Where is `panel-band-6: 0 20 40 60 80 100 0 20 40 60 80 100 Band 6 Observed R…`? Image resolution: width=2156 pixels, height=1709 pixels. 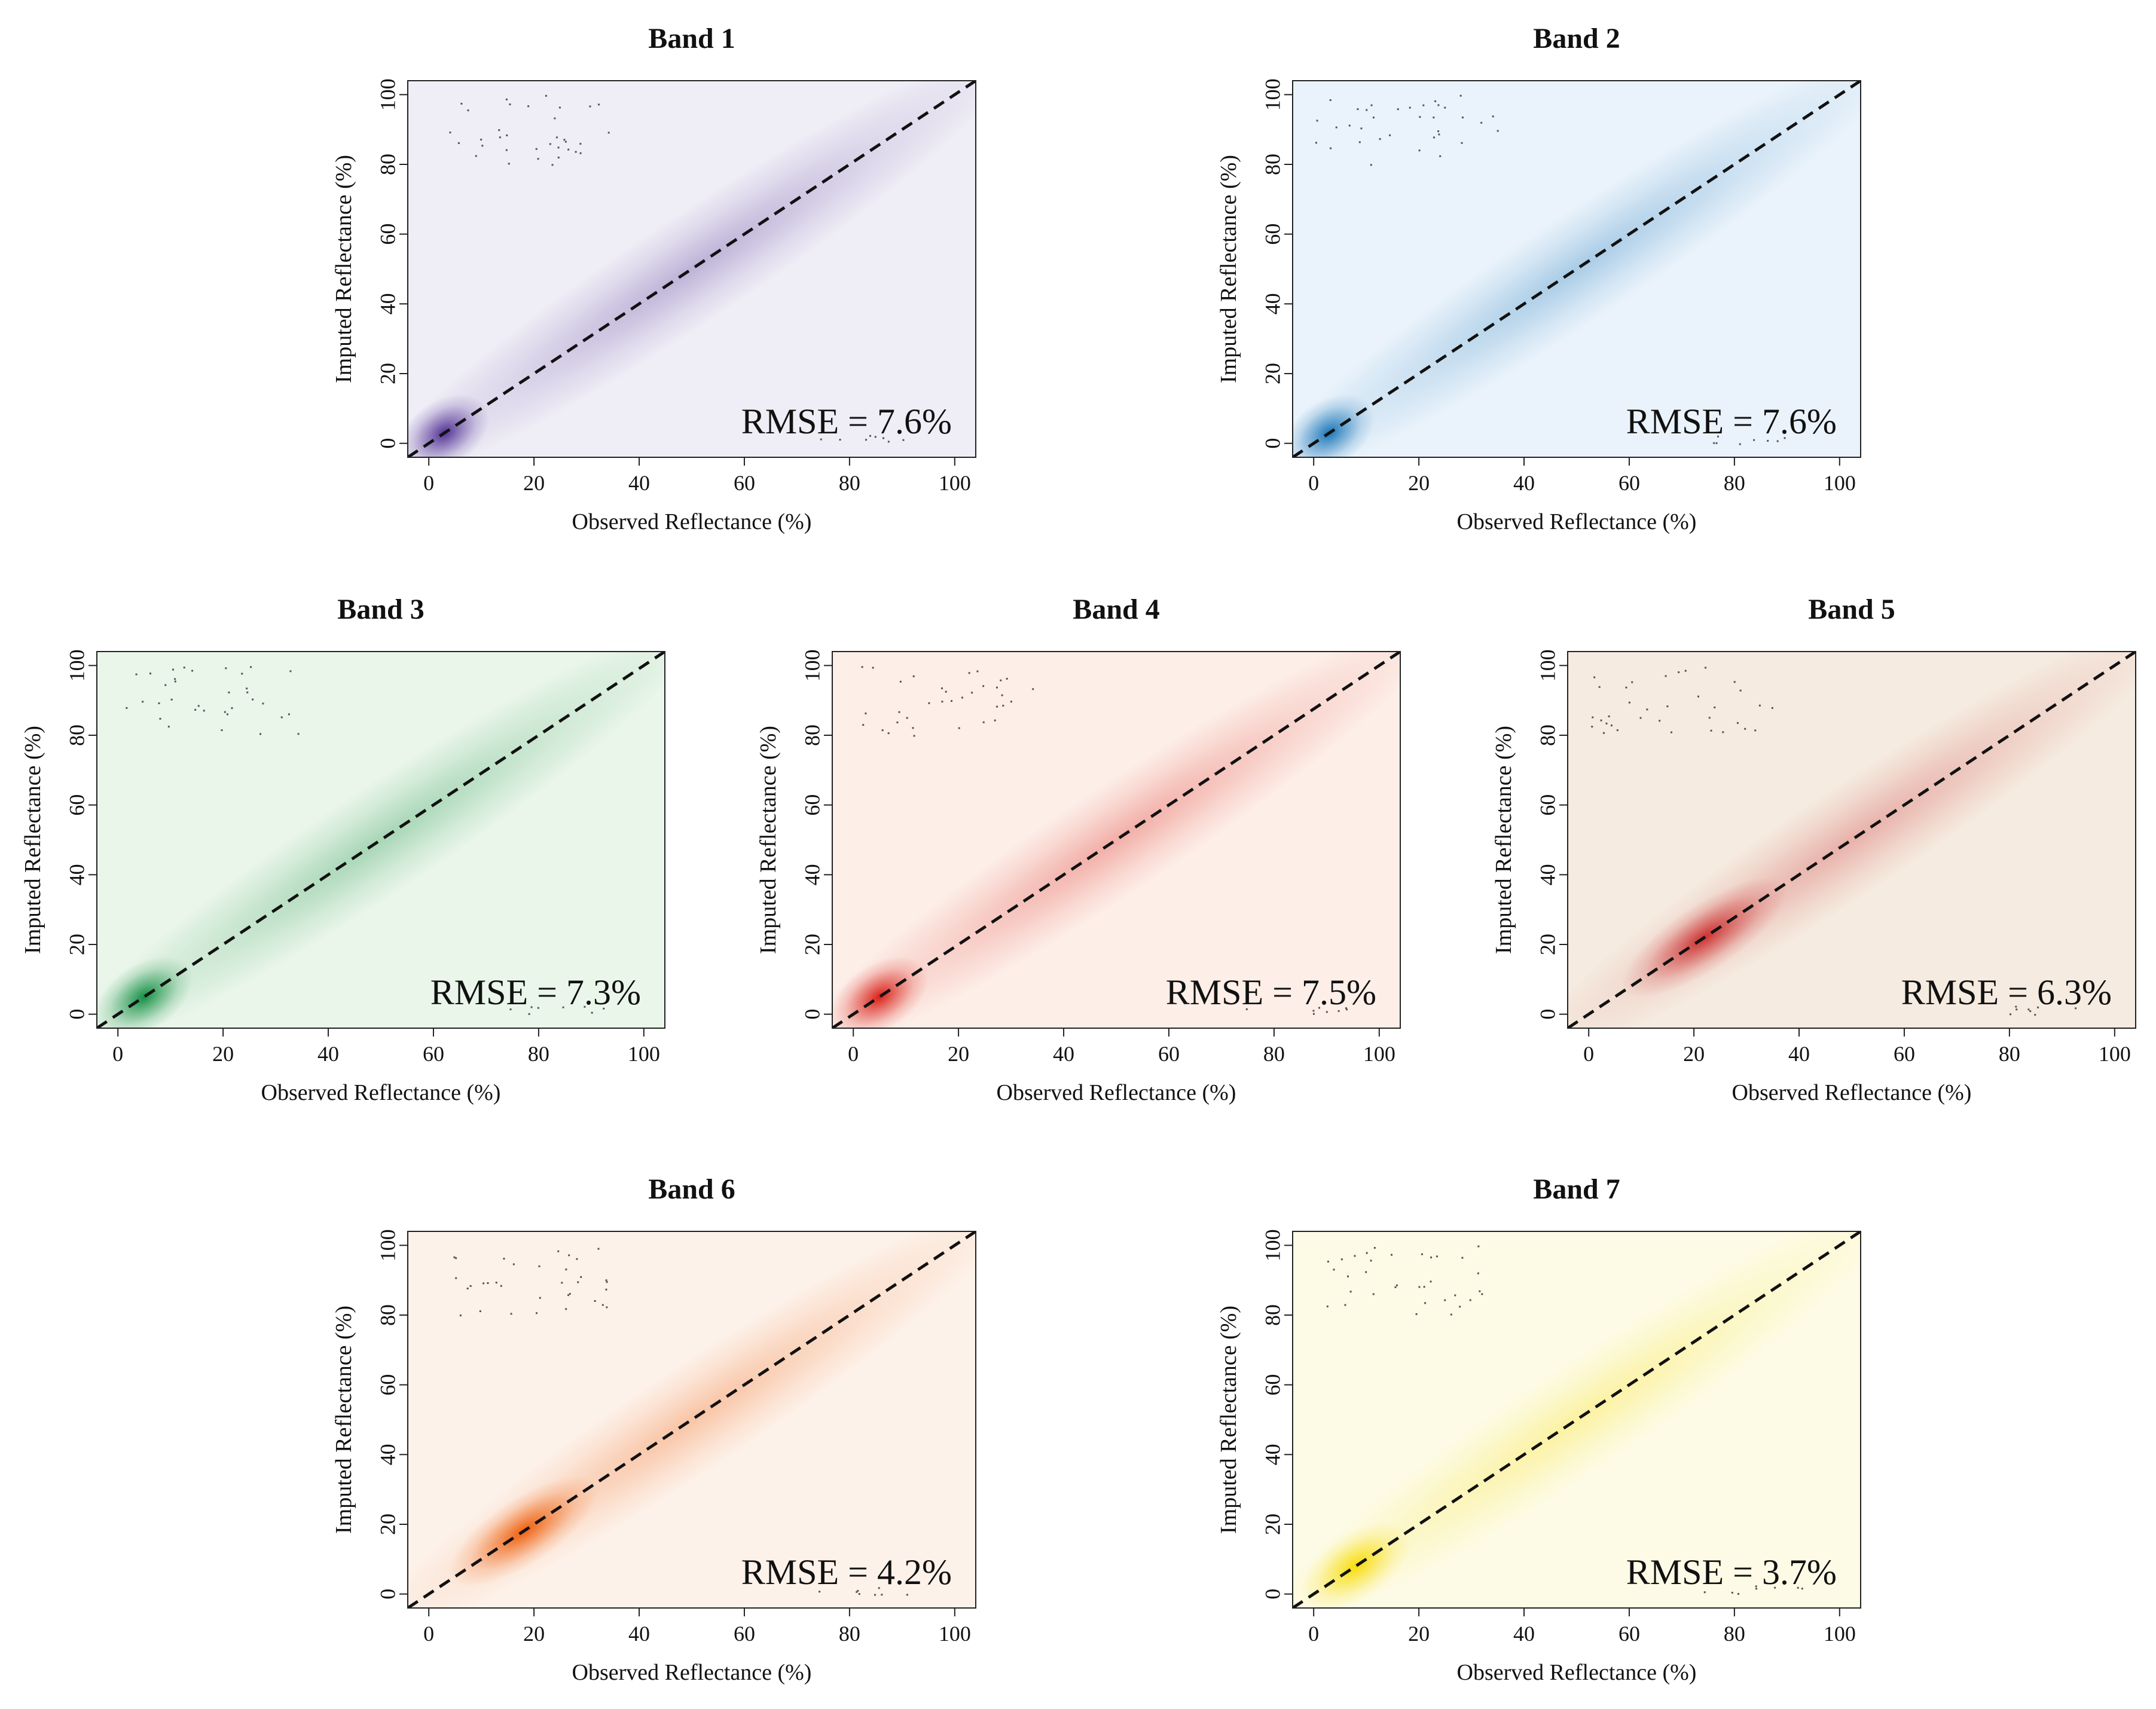 panel-band-6: 0 20 40 60 80 100 0 20 40 60 80 100 Band 6 Observed R… is located at coordinates (653, 1429).